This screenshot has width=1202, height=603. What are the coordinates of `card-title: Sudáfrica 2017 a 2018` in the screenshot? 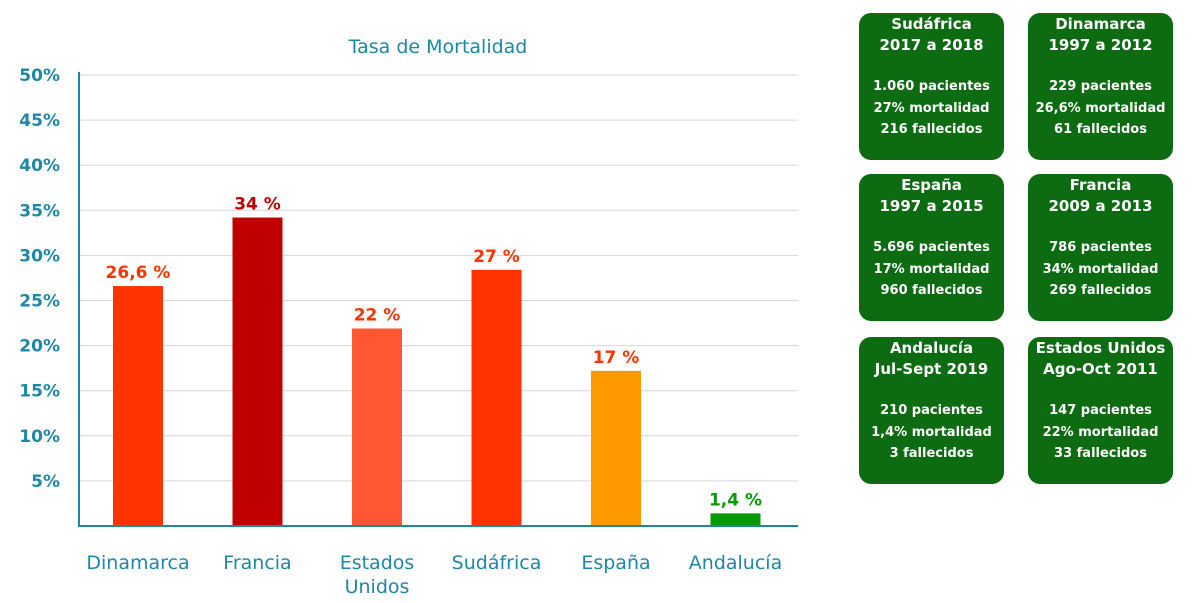 It's located at (931, 34).